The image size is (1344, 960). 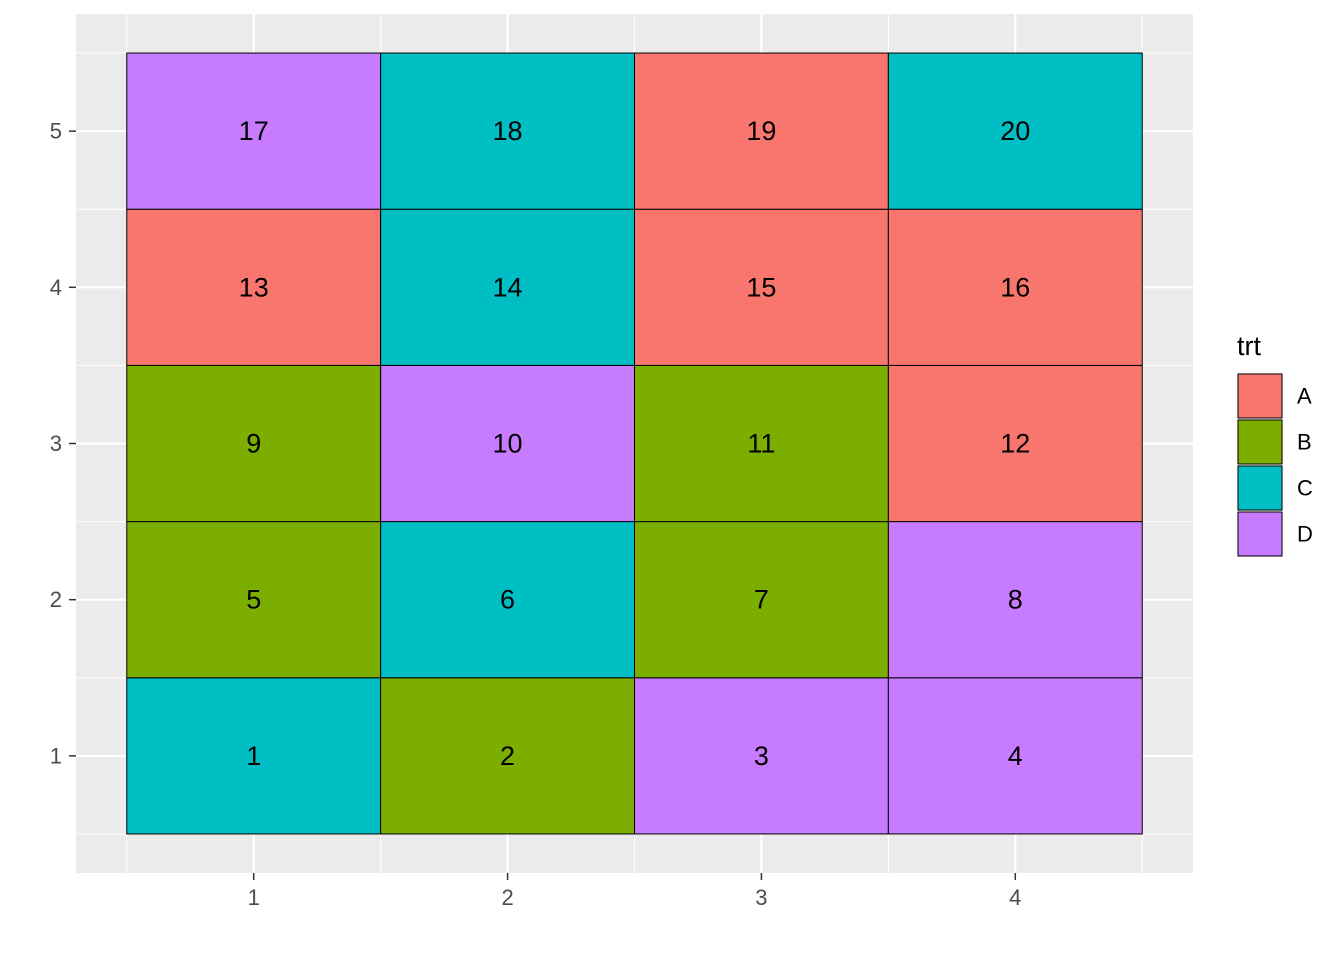 I want to click on tile-label-8: 8, so click(x=1015, y=600).